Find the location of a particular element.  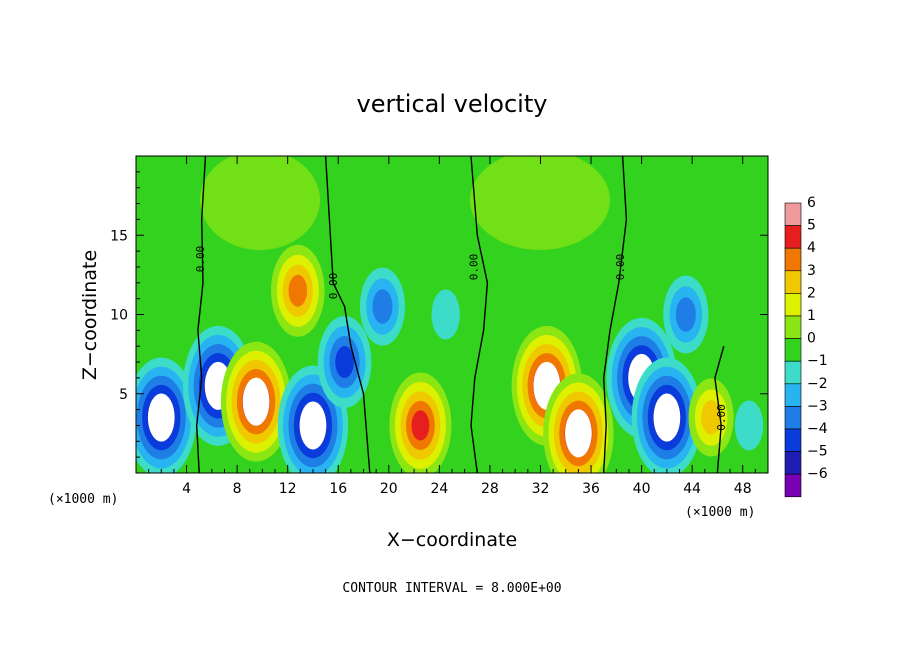

y-tick-label: 5 is located at coordinates (123, 395).